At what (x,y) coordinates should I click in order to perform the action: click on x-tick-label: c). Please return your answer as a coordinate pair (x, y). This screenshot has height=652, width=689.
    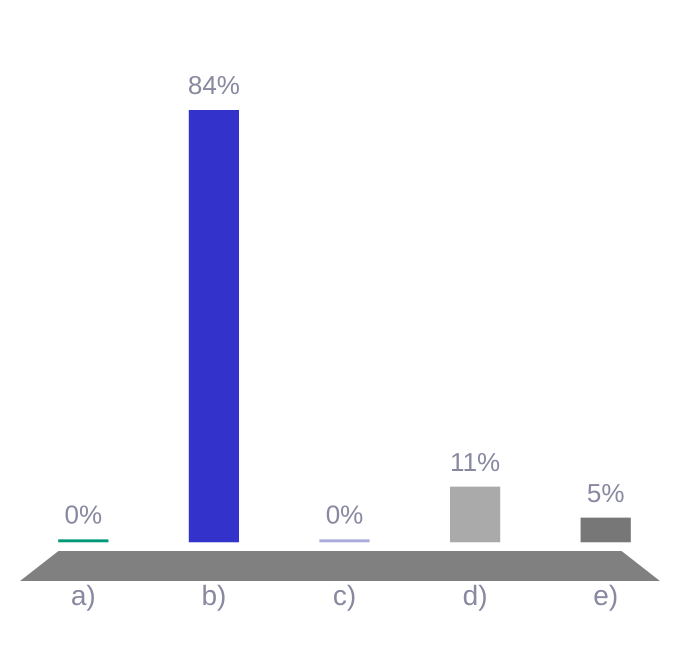
    Looking at the image, I should click on (344, 595).